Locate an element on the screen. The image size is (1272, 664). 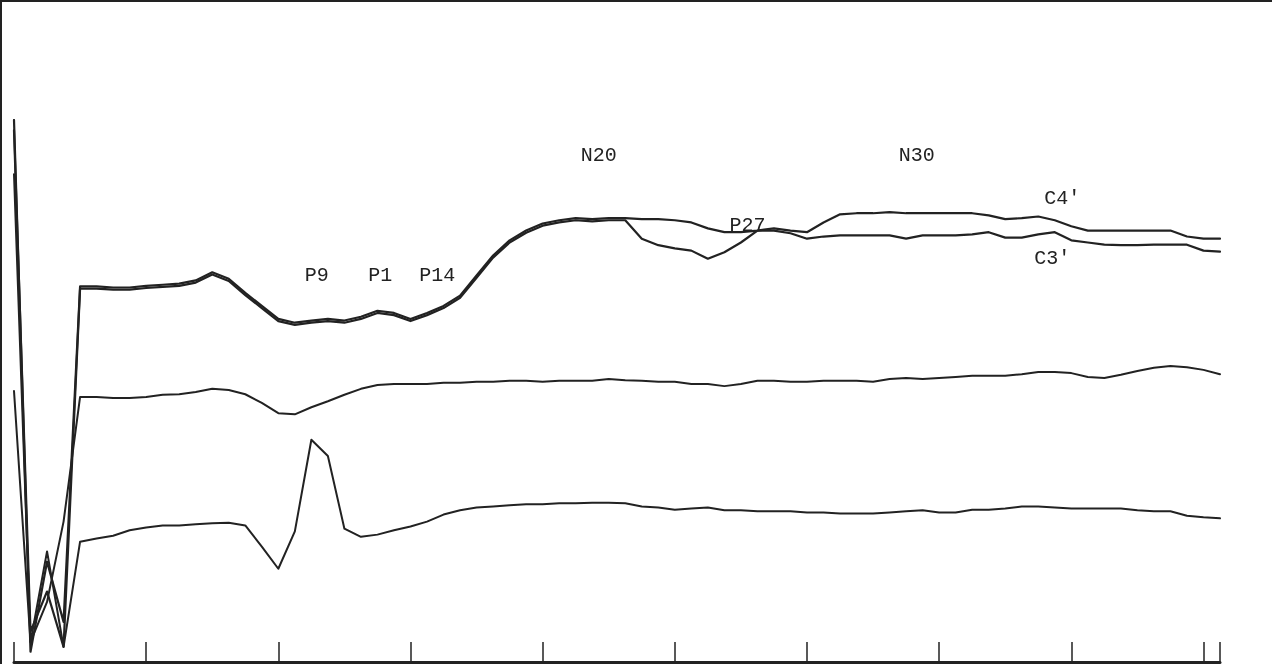
annotation: P9 is located at coordinates (316, 275).